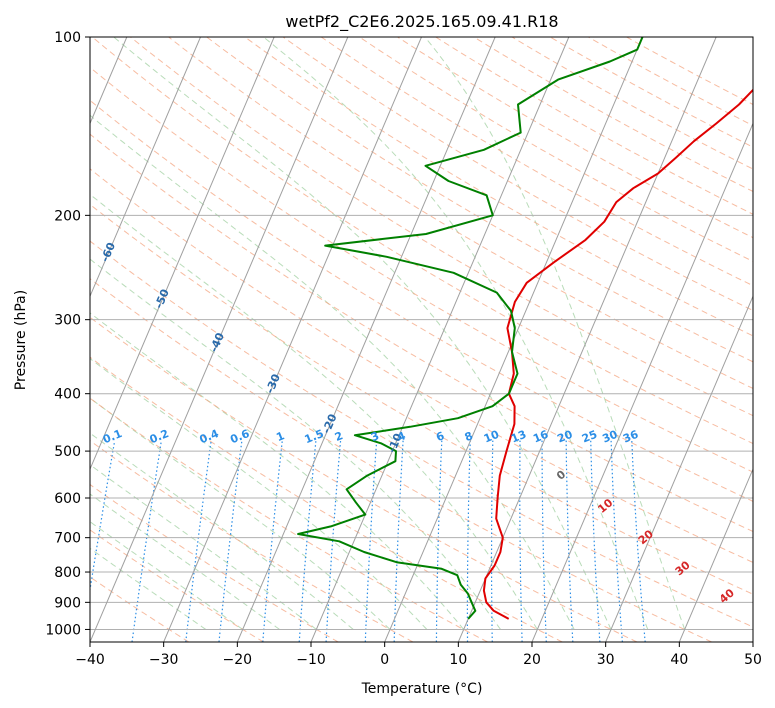  Describe the element at coordinates (67, 573) in the screenshot. I see `y-tick-label: 800` at that location.